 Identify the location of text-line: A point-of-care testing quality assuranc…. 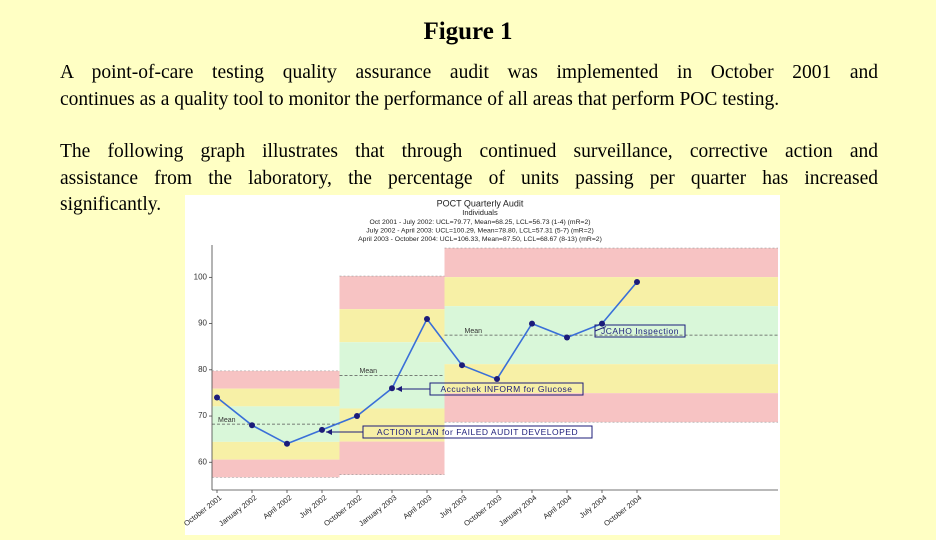
(469, 72).